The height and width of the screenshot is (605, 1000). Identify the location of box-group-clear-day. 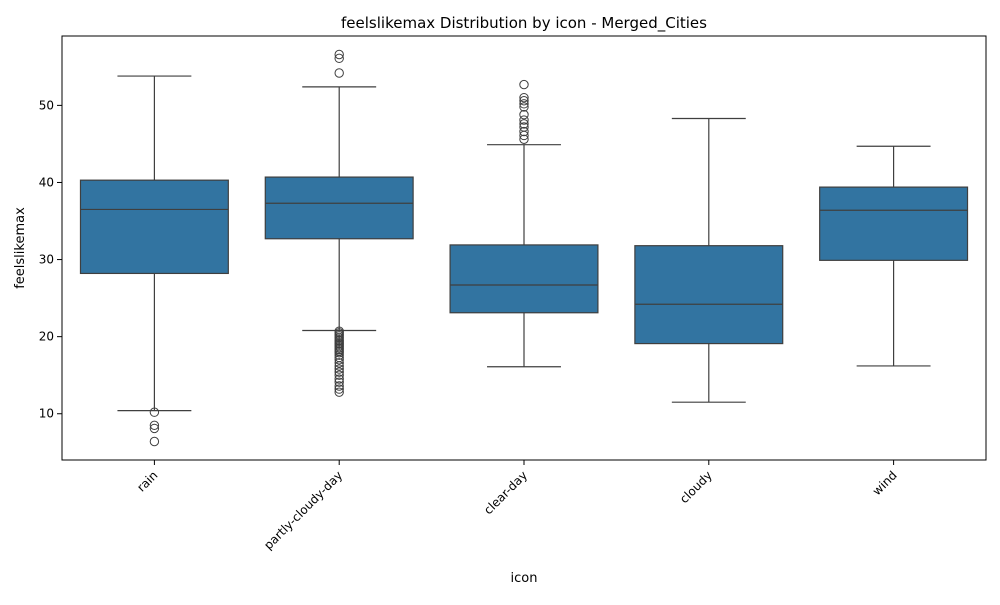
(524, 223).